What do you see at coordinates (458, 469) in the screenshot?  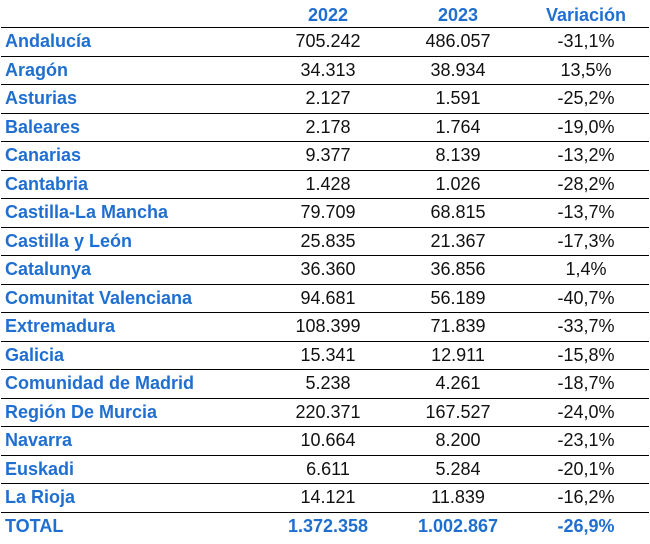 I see `value-2023: 5.284` at bounding box center [458, 469].